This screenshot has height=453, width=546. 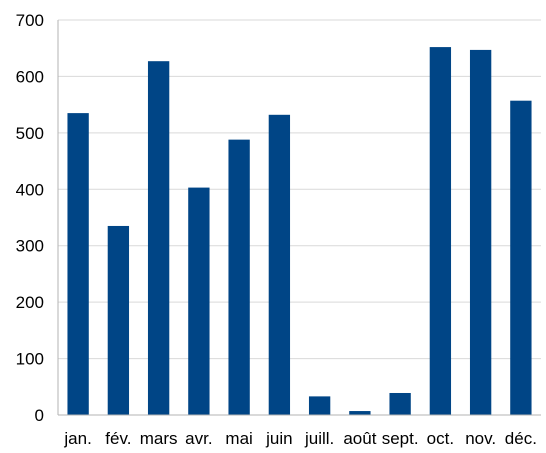 I want to click on y-tick-label: 600, so click(x=30, y=76).